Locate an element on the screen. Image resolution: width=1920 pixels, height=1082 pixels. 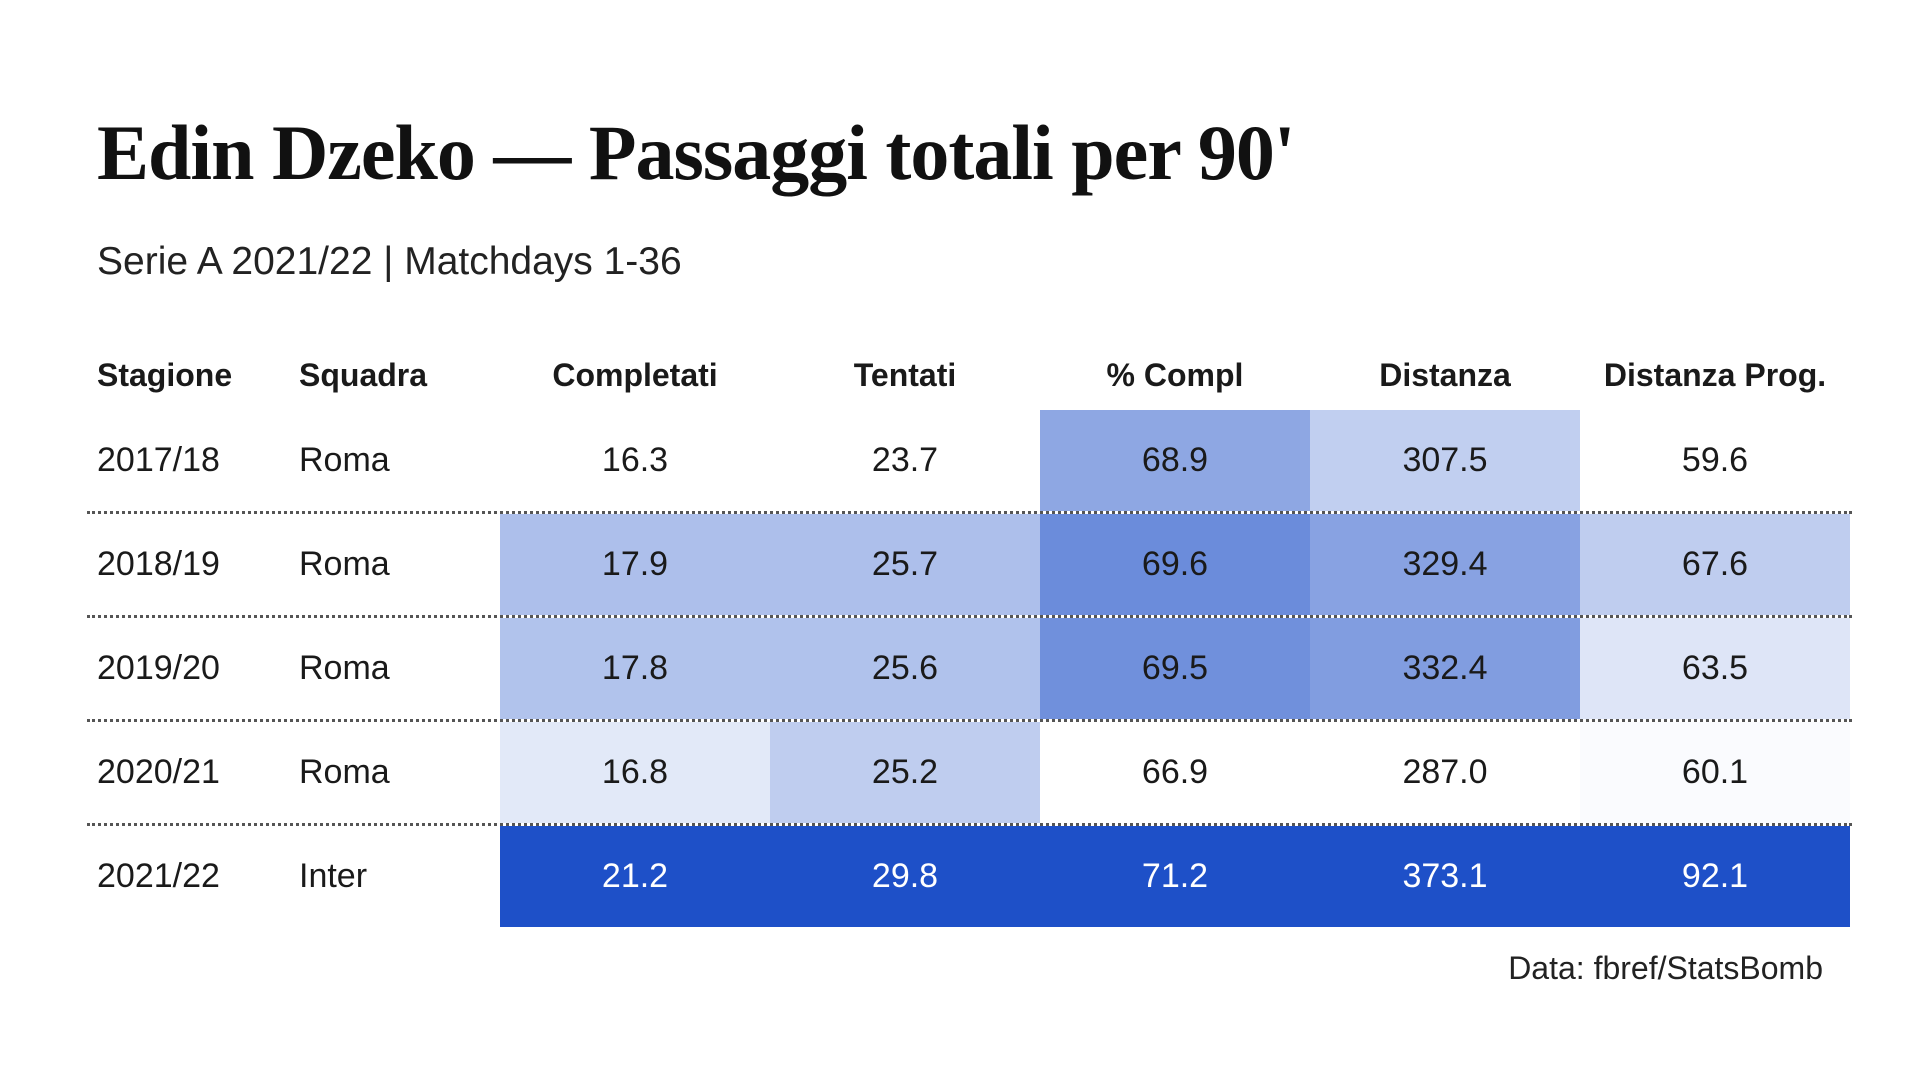
value-cell: 16.8 is located at coordinates (635, 772).